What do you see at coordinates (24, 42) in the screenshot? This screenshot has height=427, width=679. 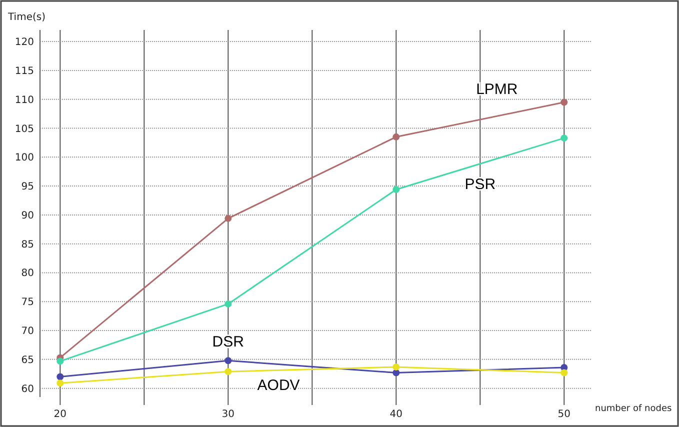 I see `y-tick-label: 120` at bounding box center [24, 42].